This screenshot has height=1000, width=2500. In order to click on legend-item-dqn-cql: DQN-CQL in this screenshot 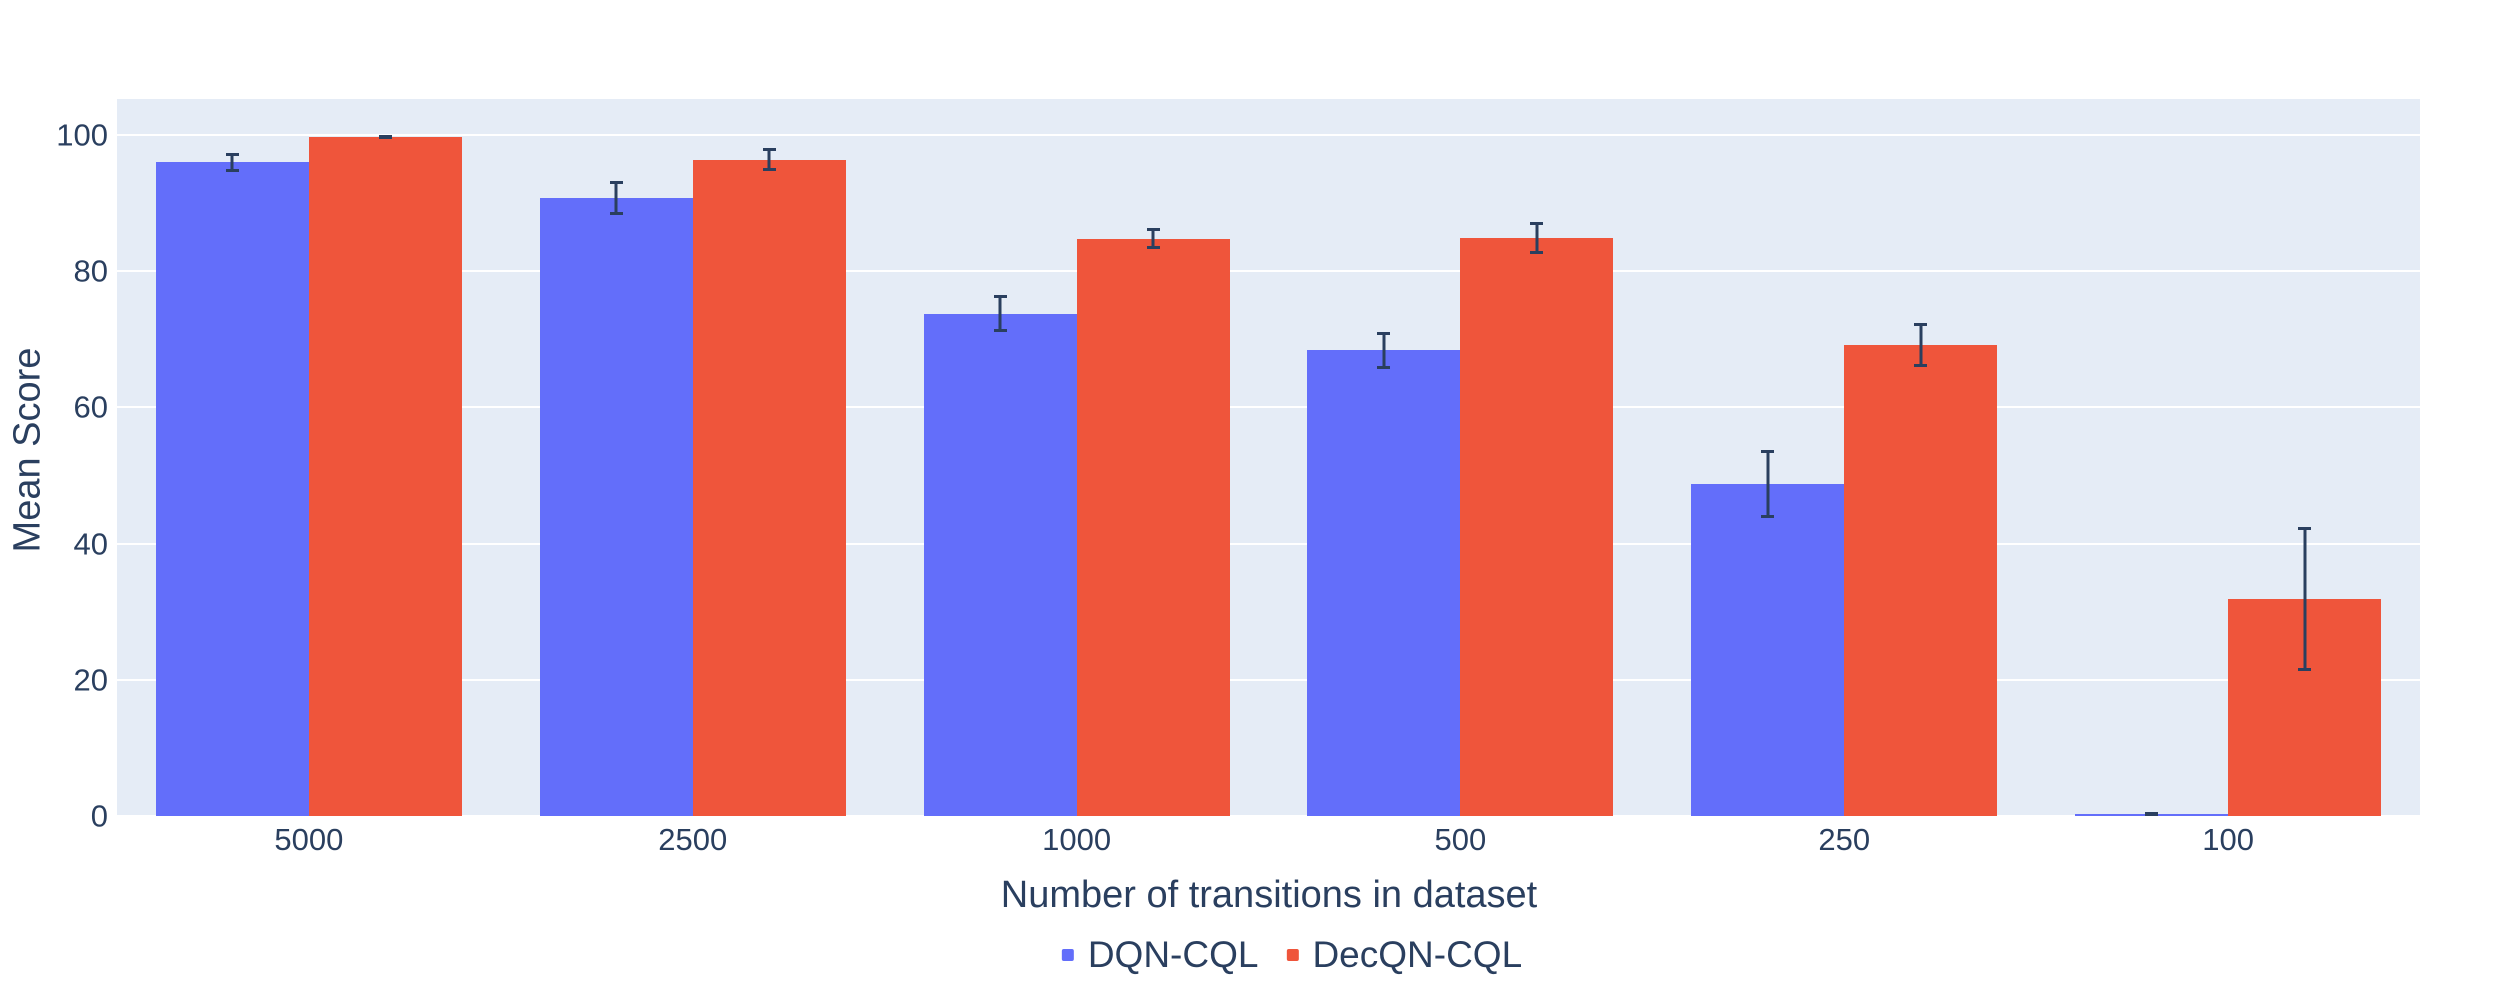, I will do `click(1160, 954)`.